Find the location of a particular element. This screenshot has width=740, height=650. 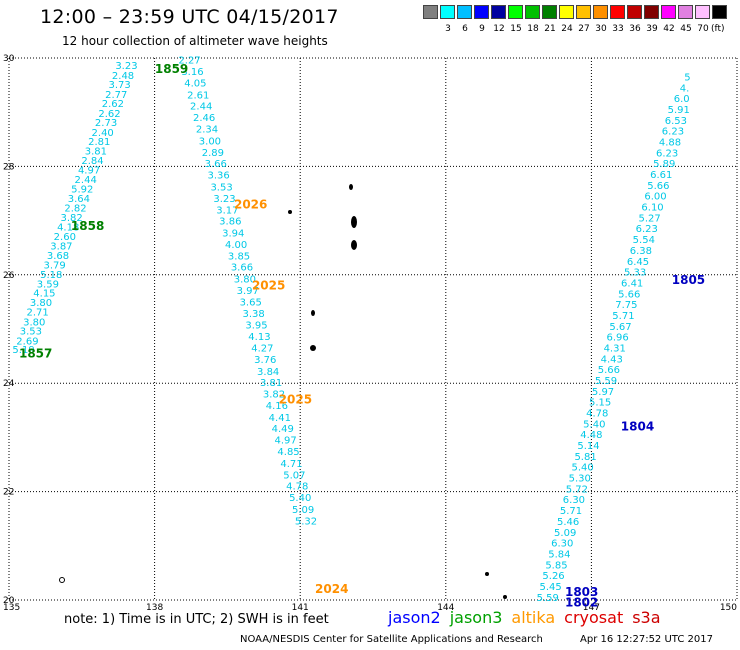

wave-height-value: 4.71 is located at coordinates (291, 464).